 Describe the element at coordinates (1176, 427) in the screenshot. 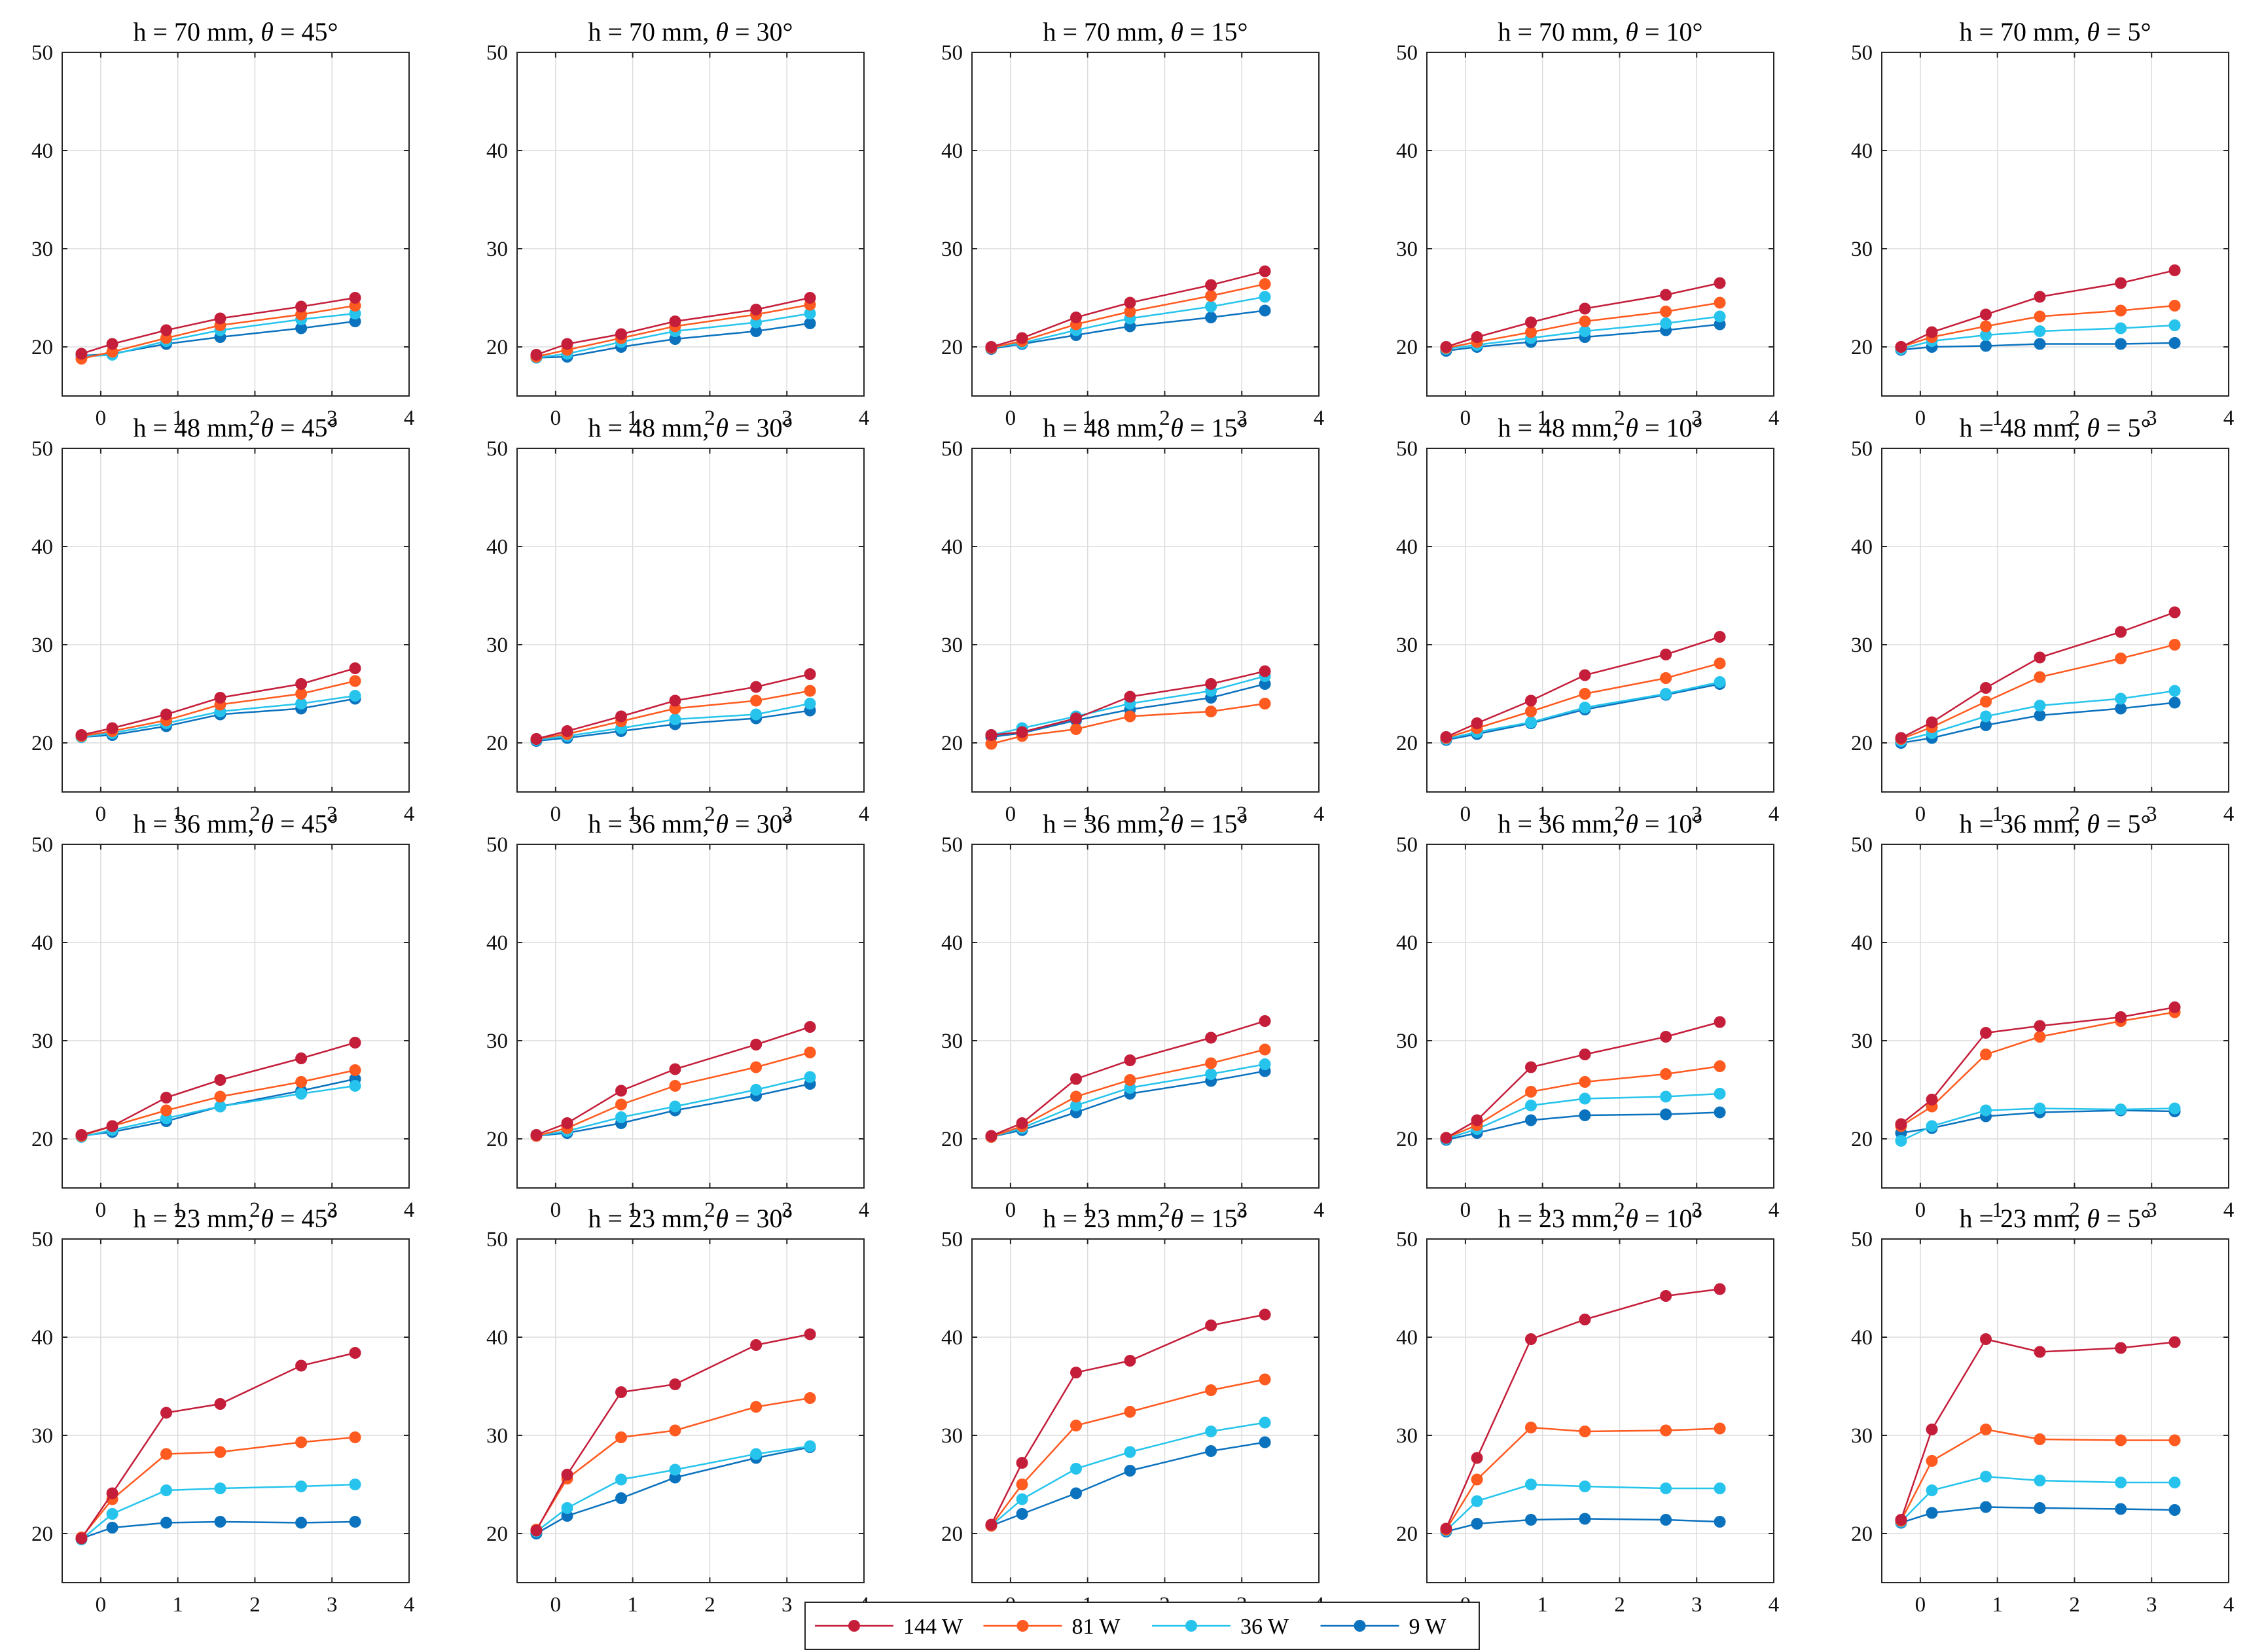

I see `panel-2-3-title-theta-symbol: θ` at that location.